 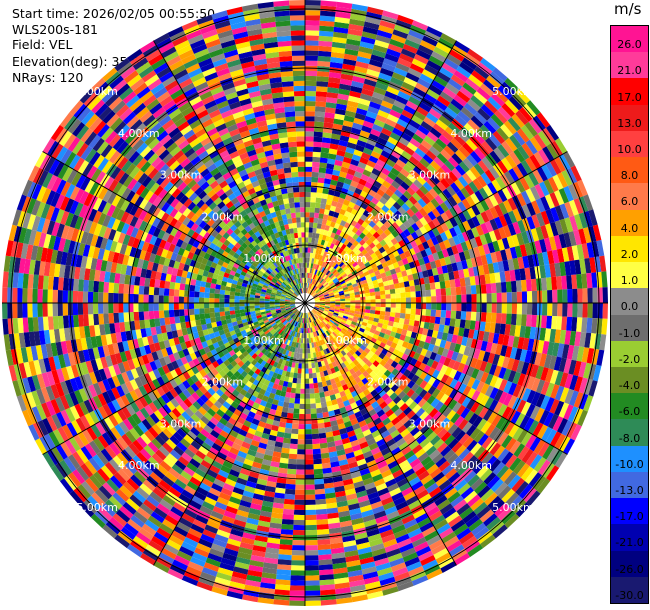 What do you see at coordinates (629, 333) in the screenshot?
I see `colorbar-tick-label: -1.0` at bounding box center [629, 333].